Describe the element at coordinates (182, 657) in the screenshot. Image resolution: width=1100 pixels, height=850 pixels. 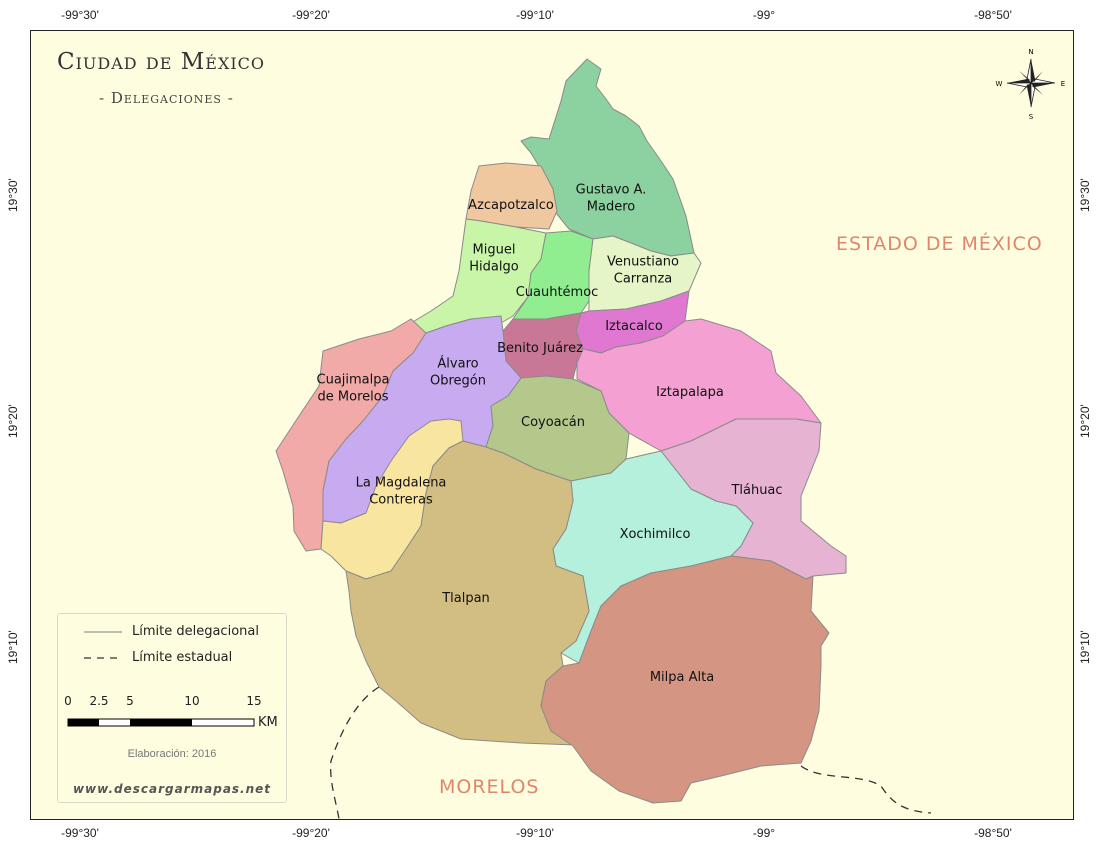
I see `legend-limite-estadual: Límite estadual` at that location.